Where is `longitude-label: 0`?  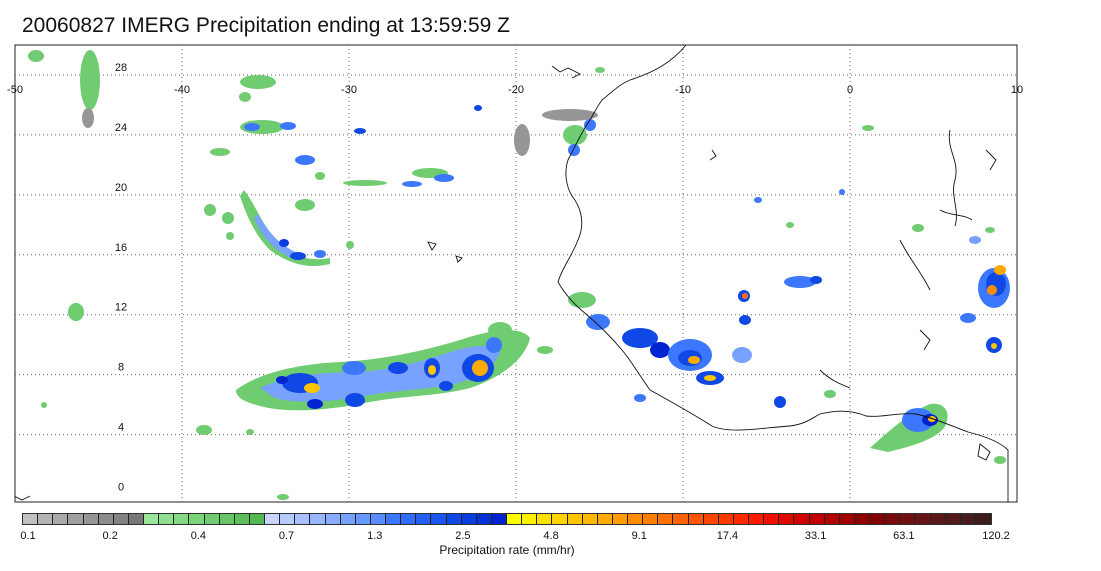
longitude-label: 0 is located at coordinates (850, 90).